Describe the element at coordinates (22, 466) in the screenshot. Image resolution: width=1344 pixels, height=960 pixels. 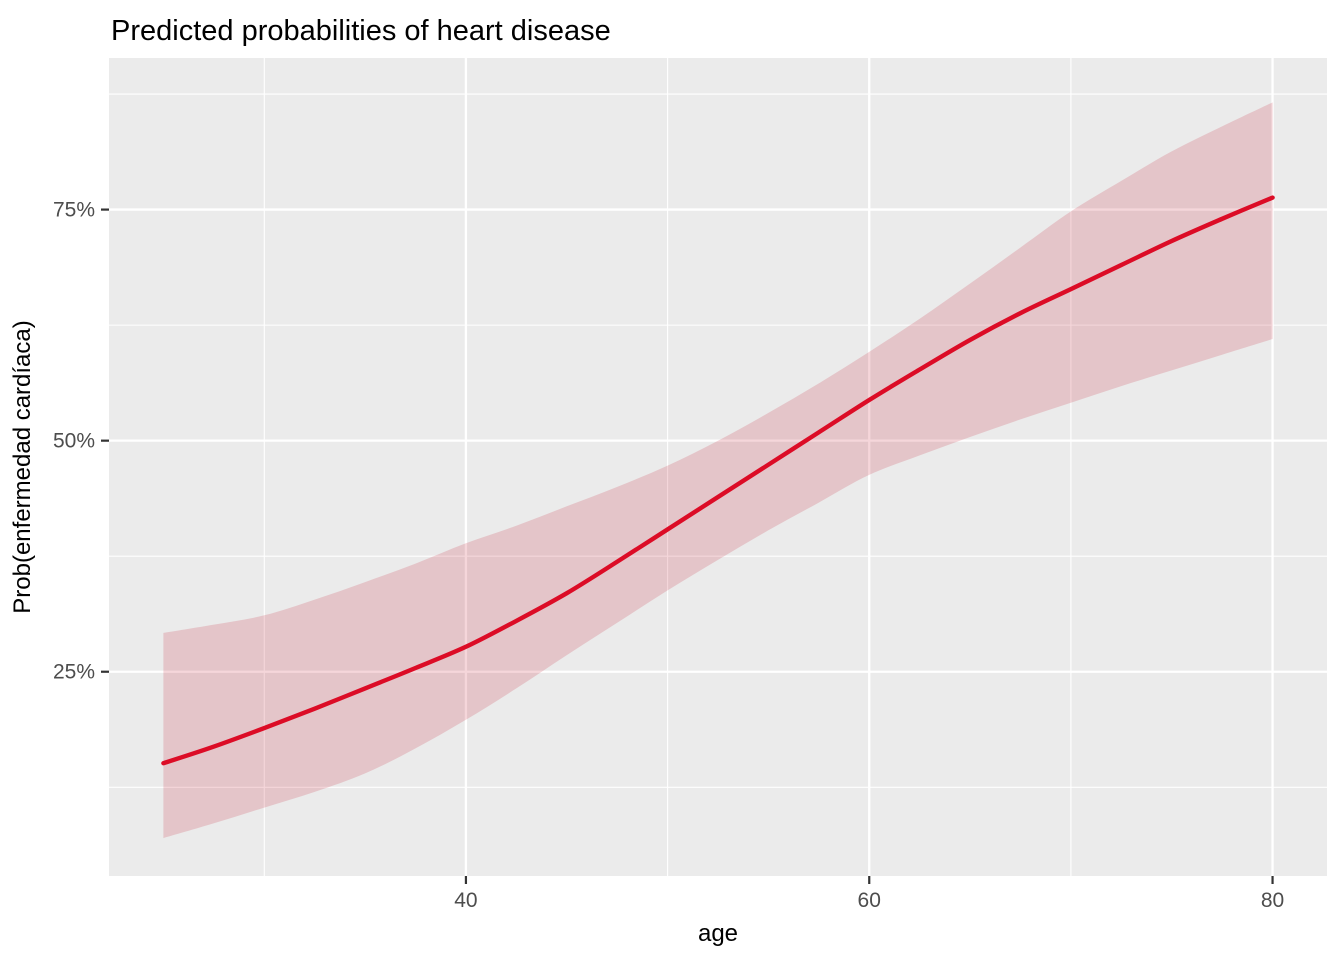
I see `y-axis-title: Prob(enfermedad cardíaca)` at that location.